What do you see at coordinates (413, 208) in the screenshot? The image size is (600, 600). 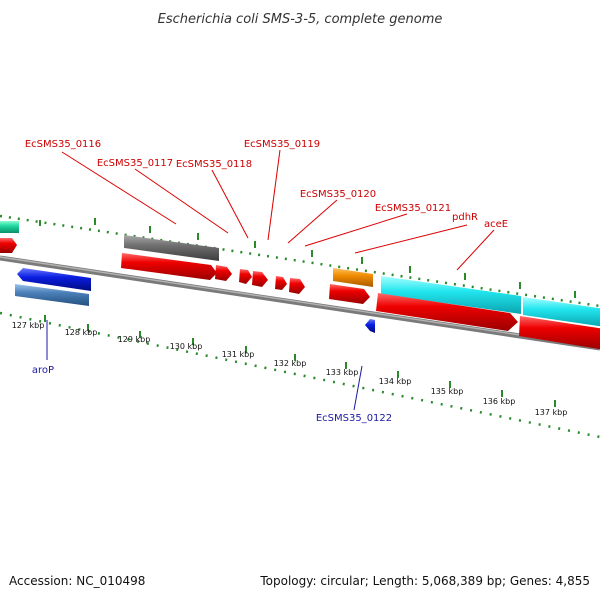 I see `label-EcSMS35_0121: EcSMS35_0121` at bounding box center [413, 208].